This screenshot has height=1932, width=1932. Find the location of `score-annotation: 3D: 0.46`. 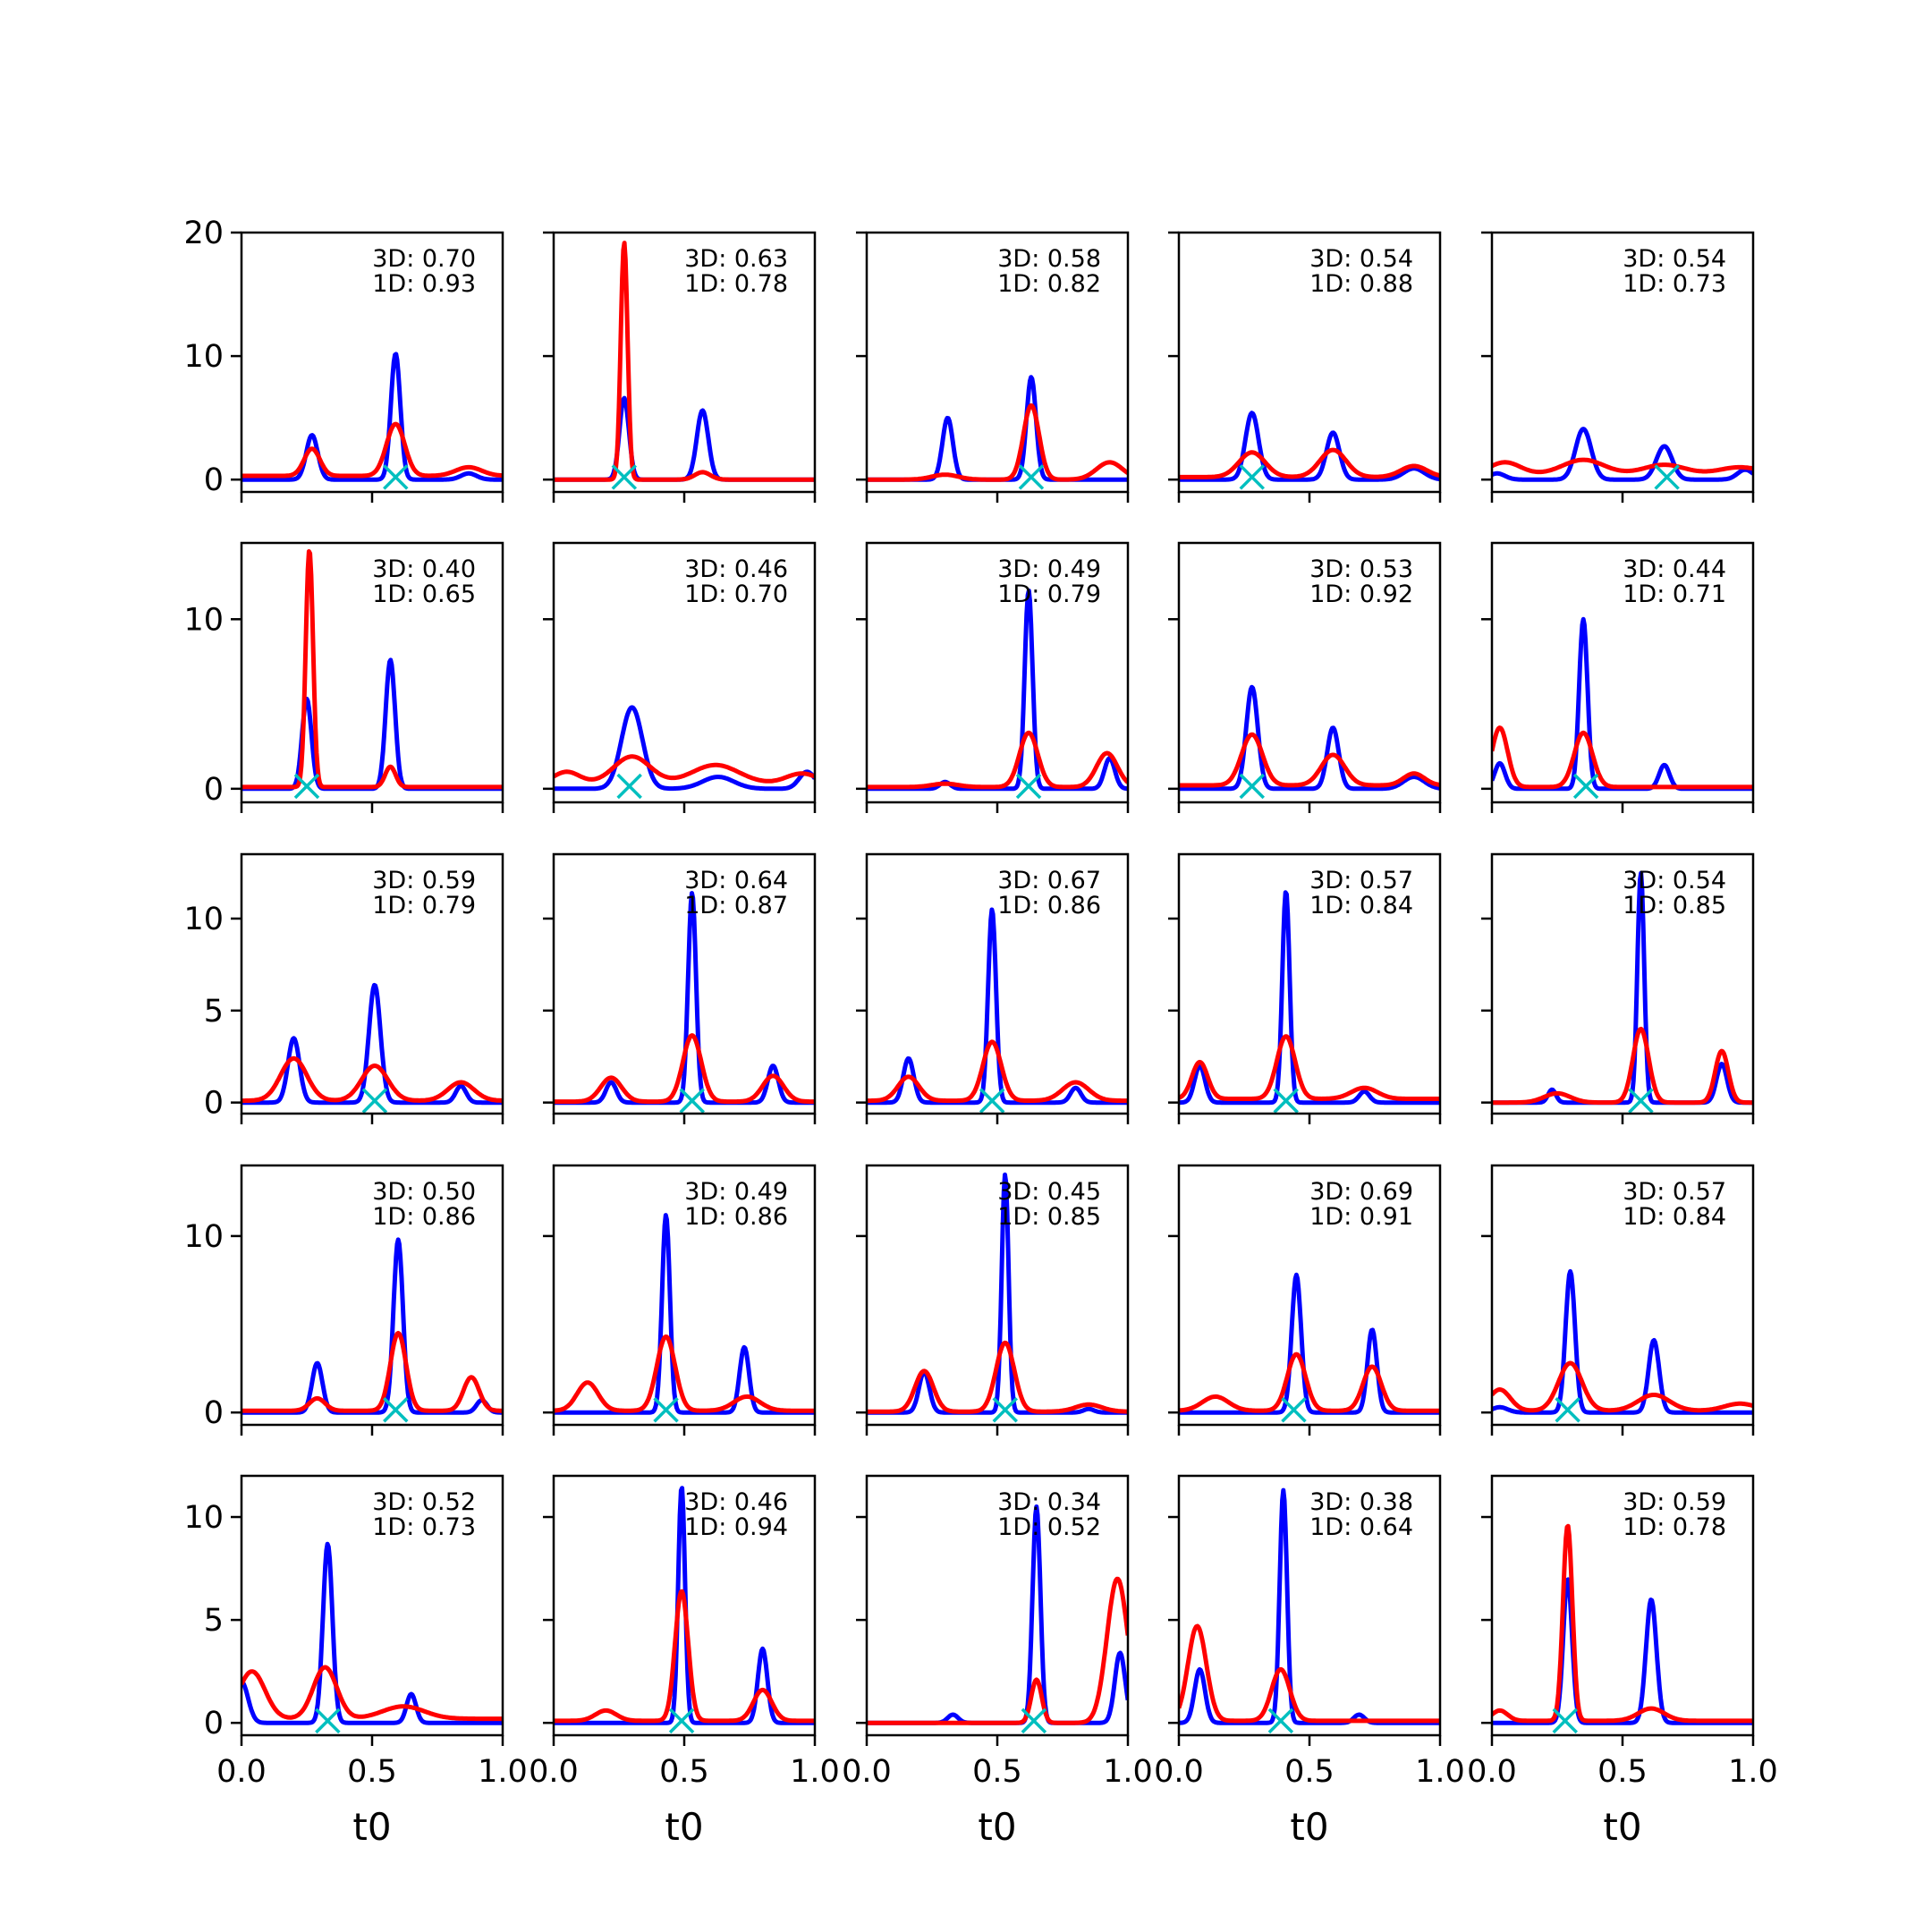

score-annotation: 3D: 0.46 is located at coordinates (736, 569).